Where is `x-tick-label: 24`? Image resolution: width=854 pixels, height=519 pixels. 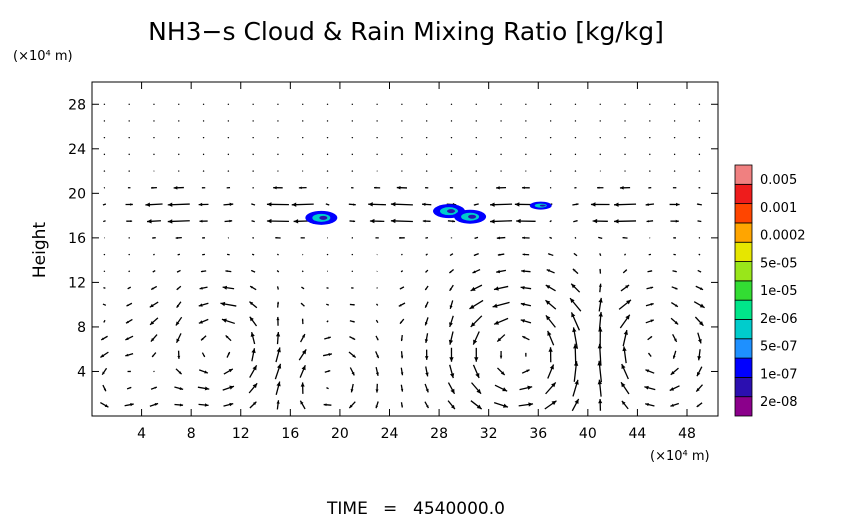
x-tick-label: 24 is located at coordinates (390, 434).